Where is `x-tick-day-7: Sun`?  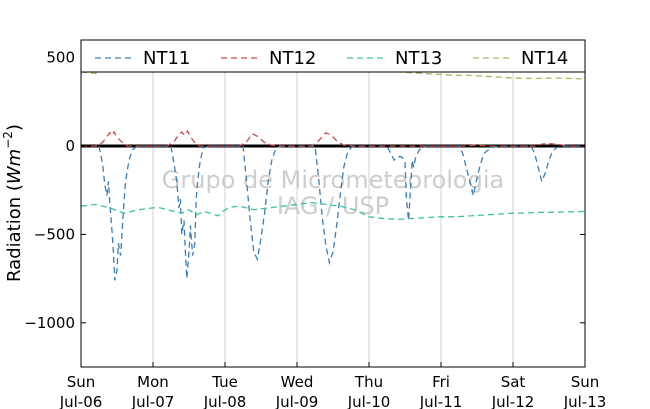
x-tick-day-7: Sun is located at coordinates (585, 382).